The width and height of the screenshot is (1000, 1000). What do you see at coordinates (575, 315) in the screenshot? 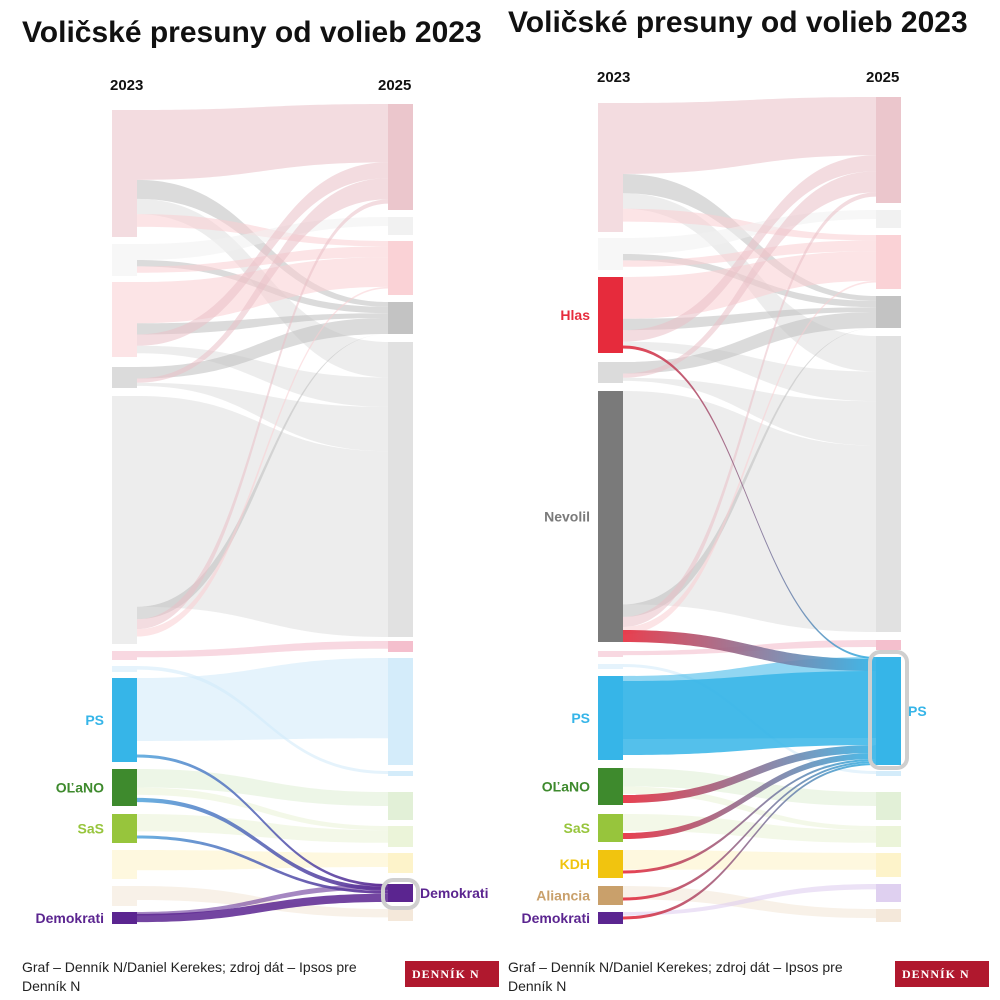
I see `left-label-Hlas: Hlas` at bounding box center [575, 315].